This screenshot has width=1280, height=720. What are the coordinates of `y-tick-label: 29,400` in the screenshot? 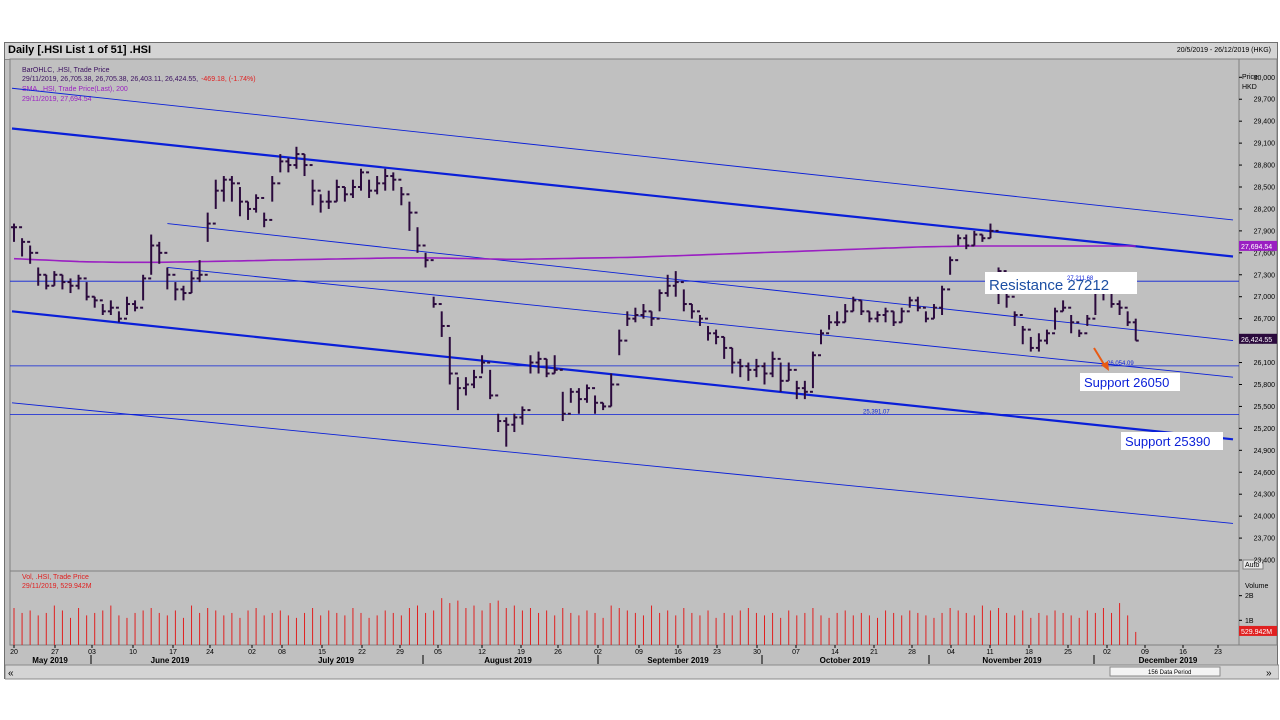 It's located at (1265, 122).